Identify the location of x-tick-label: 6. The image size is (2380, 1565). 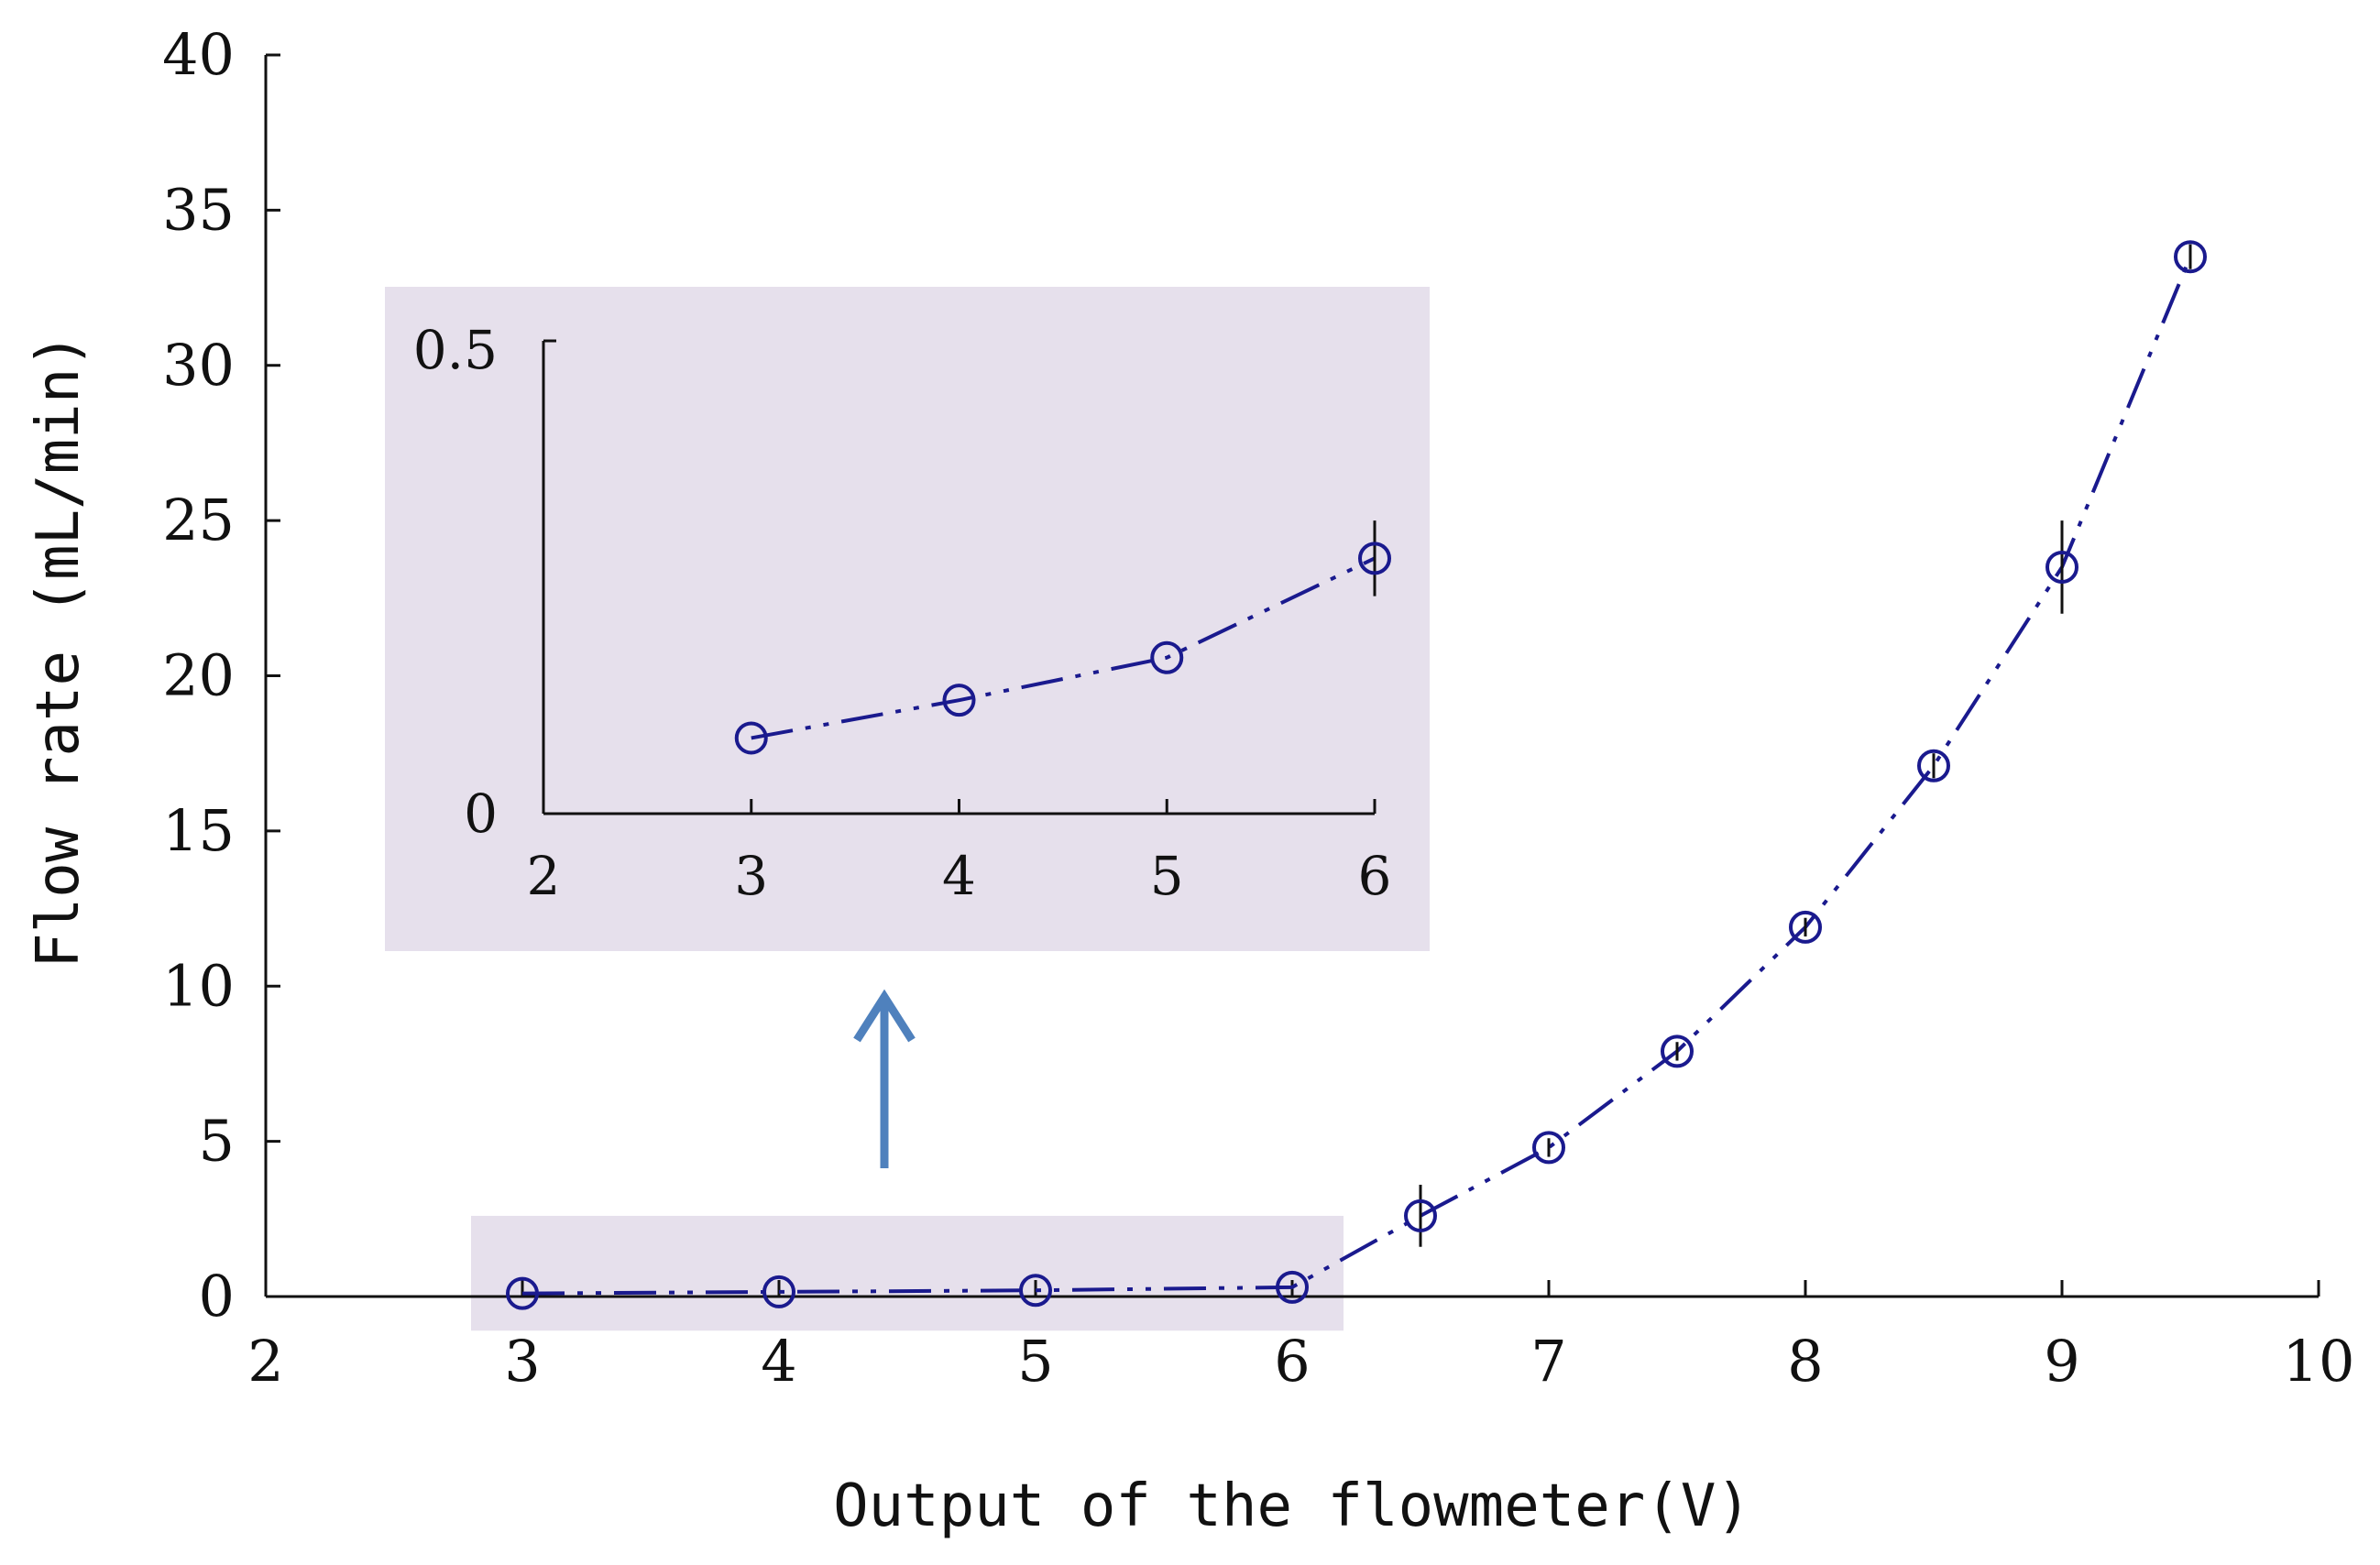
(1292, 1361).